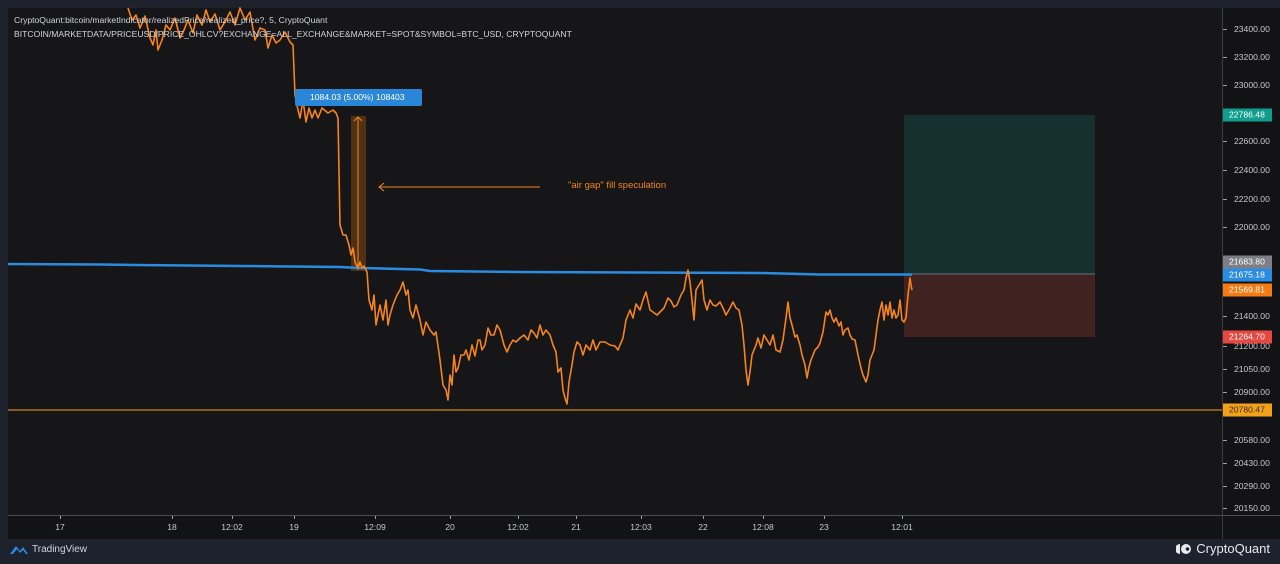  What do you see at coordinates (1252, 486) in the screenshot?
I see `y-tick: 20290.00` at bounding box center [1252, 486].